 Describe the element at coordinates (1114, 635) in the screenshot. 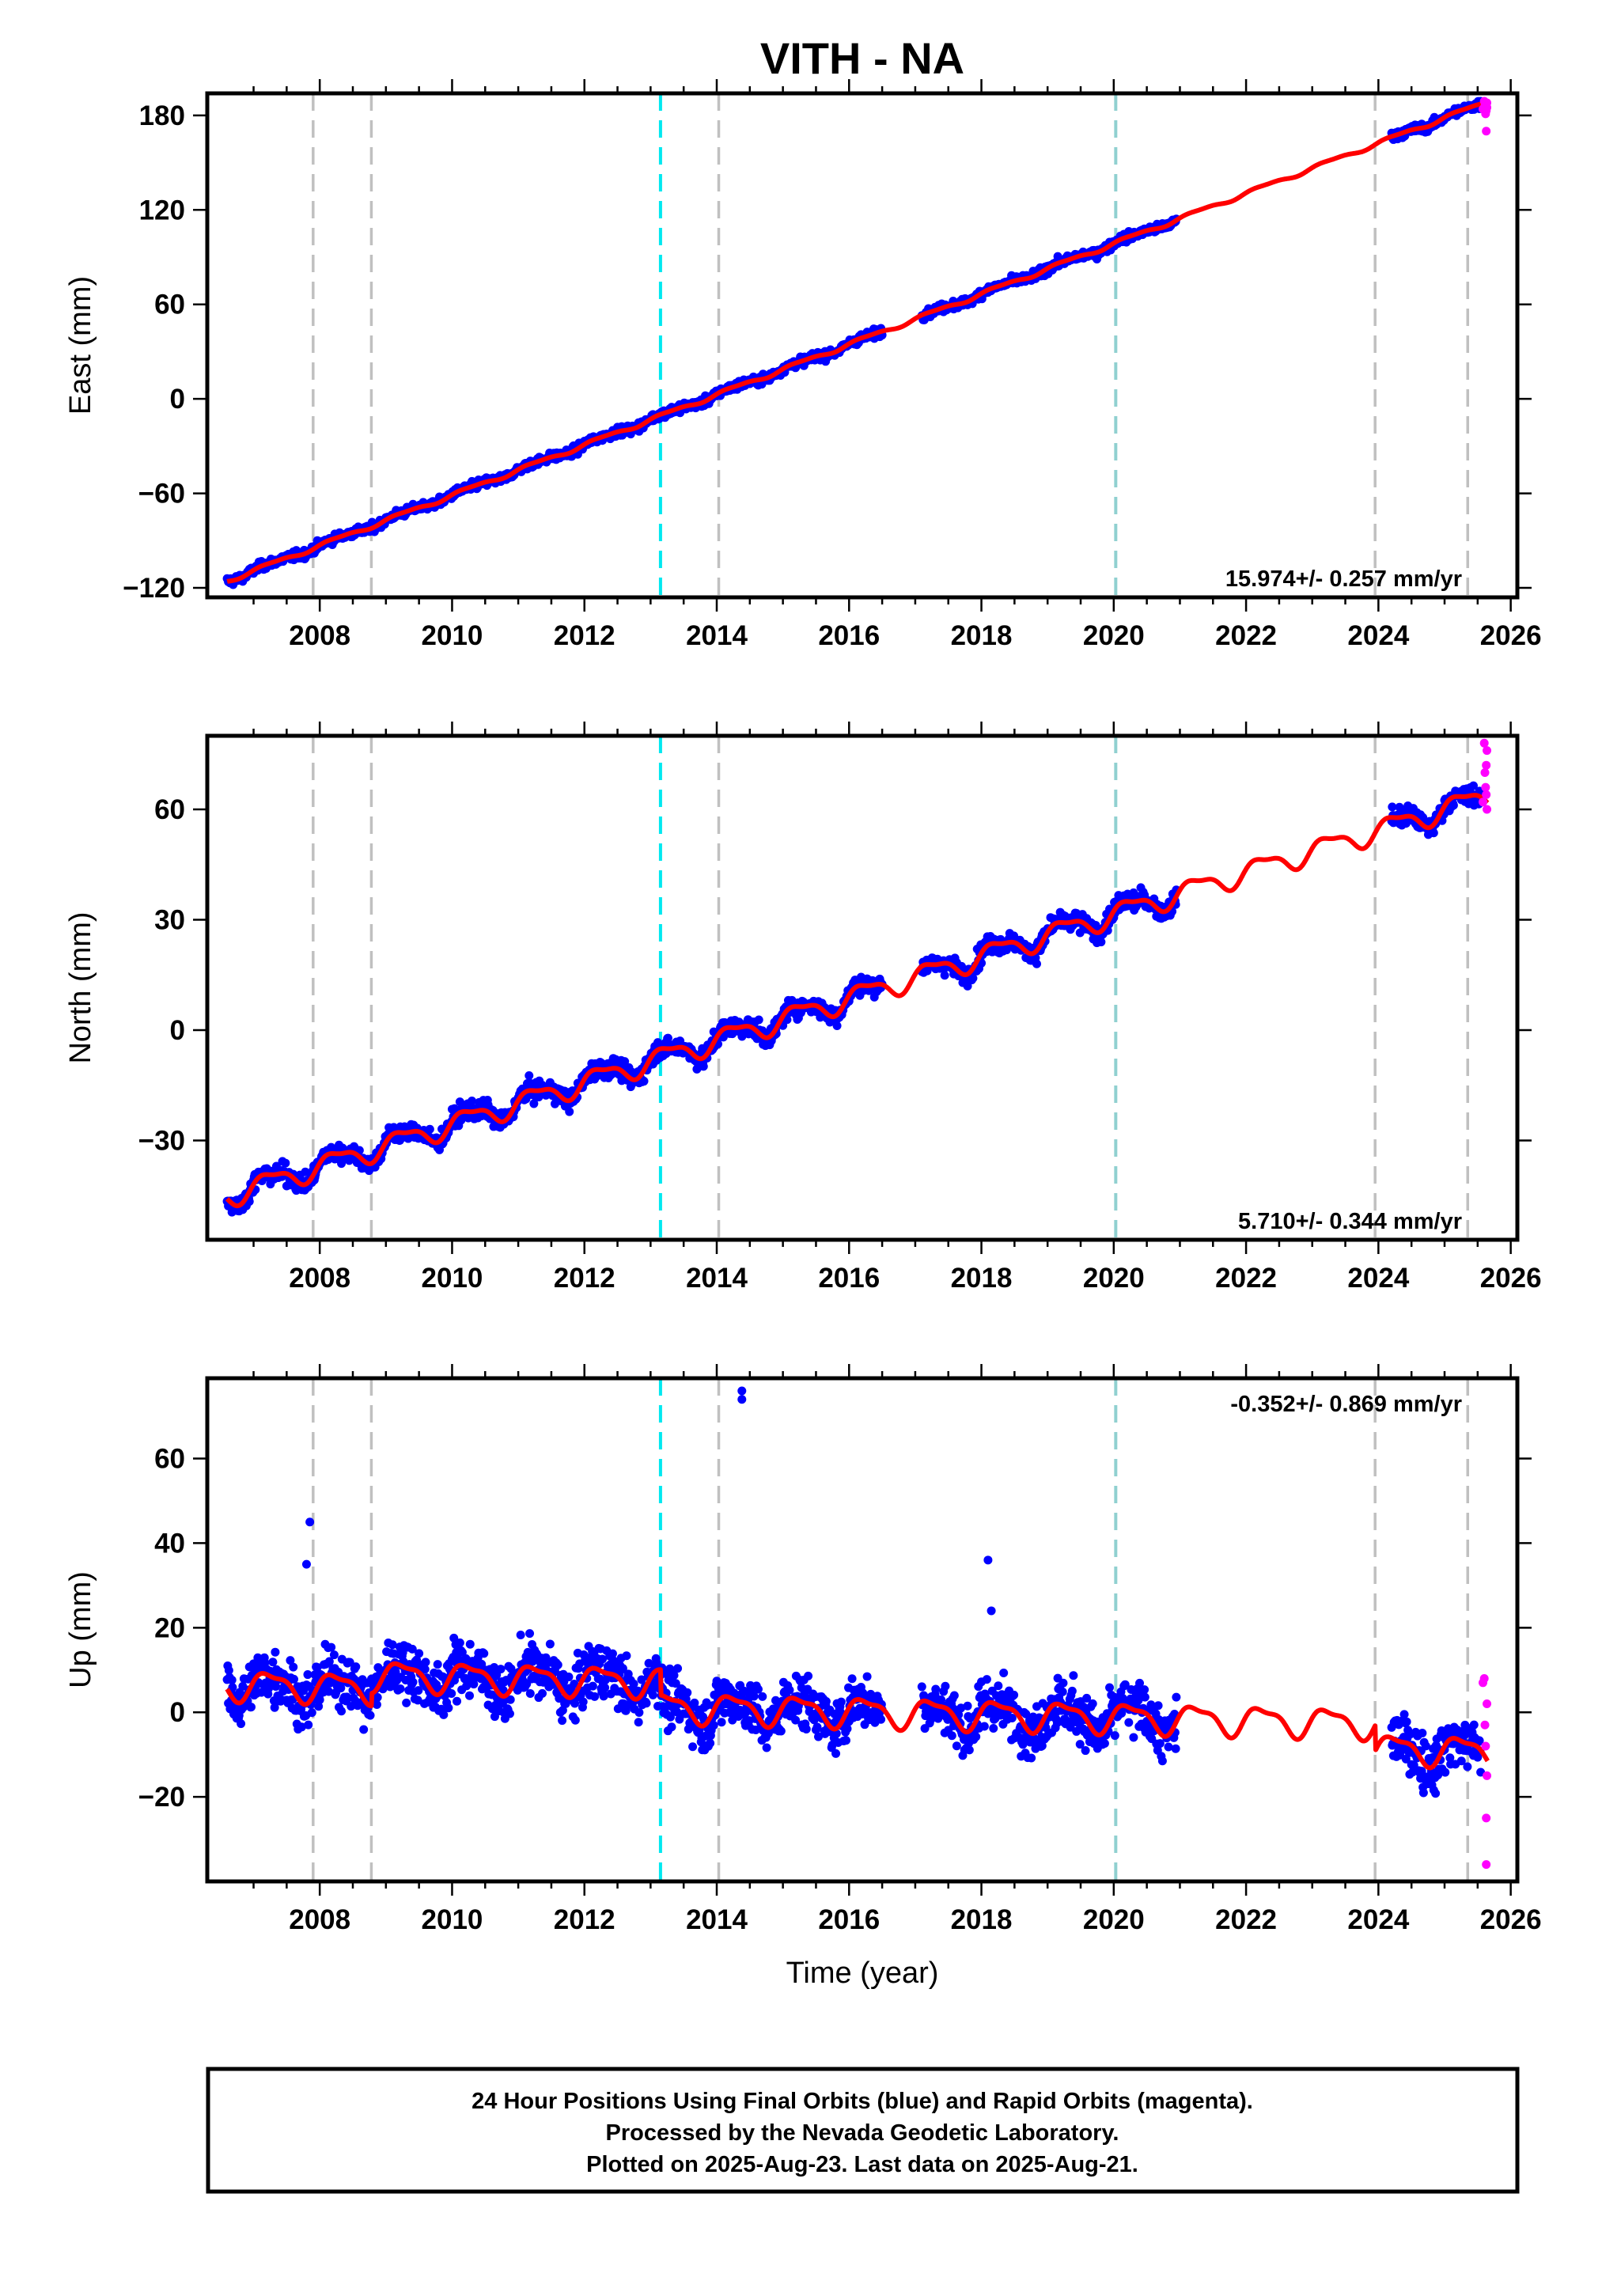

I see `x-tick-label: 2020` at that location.